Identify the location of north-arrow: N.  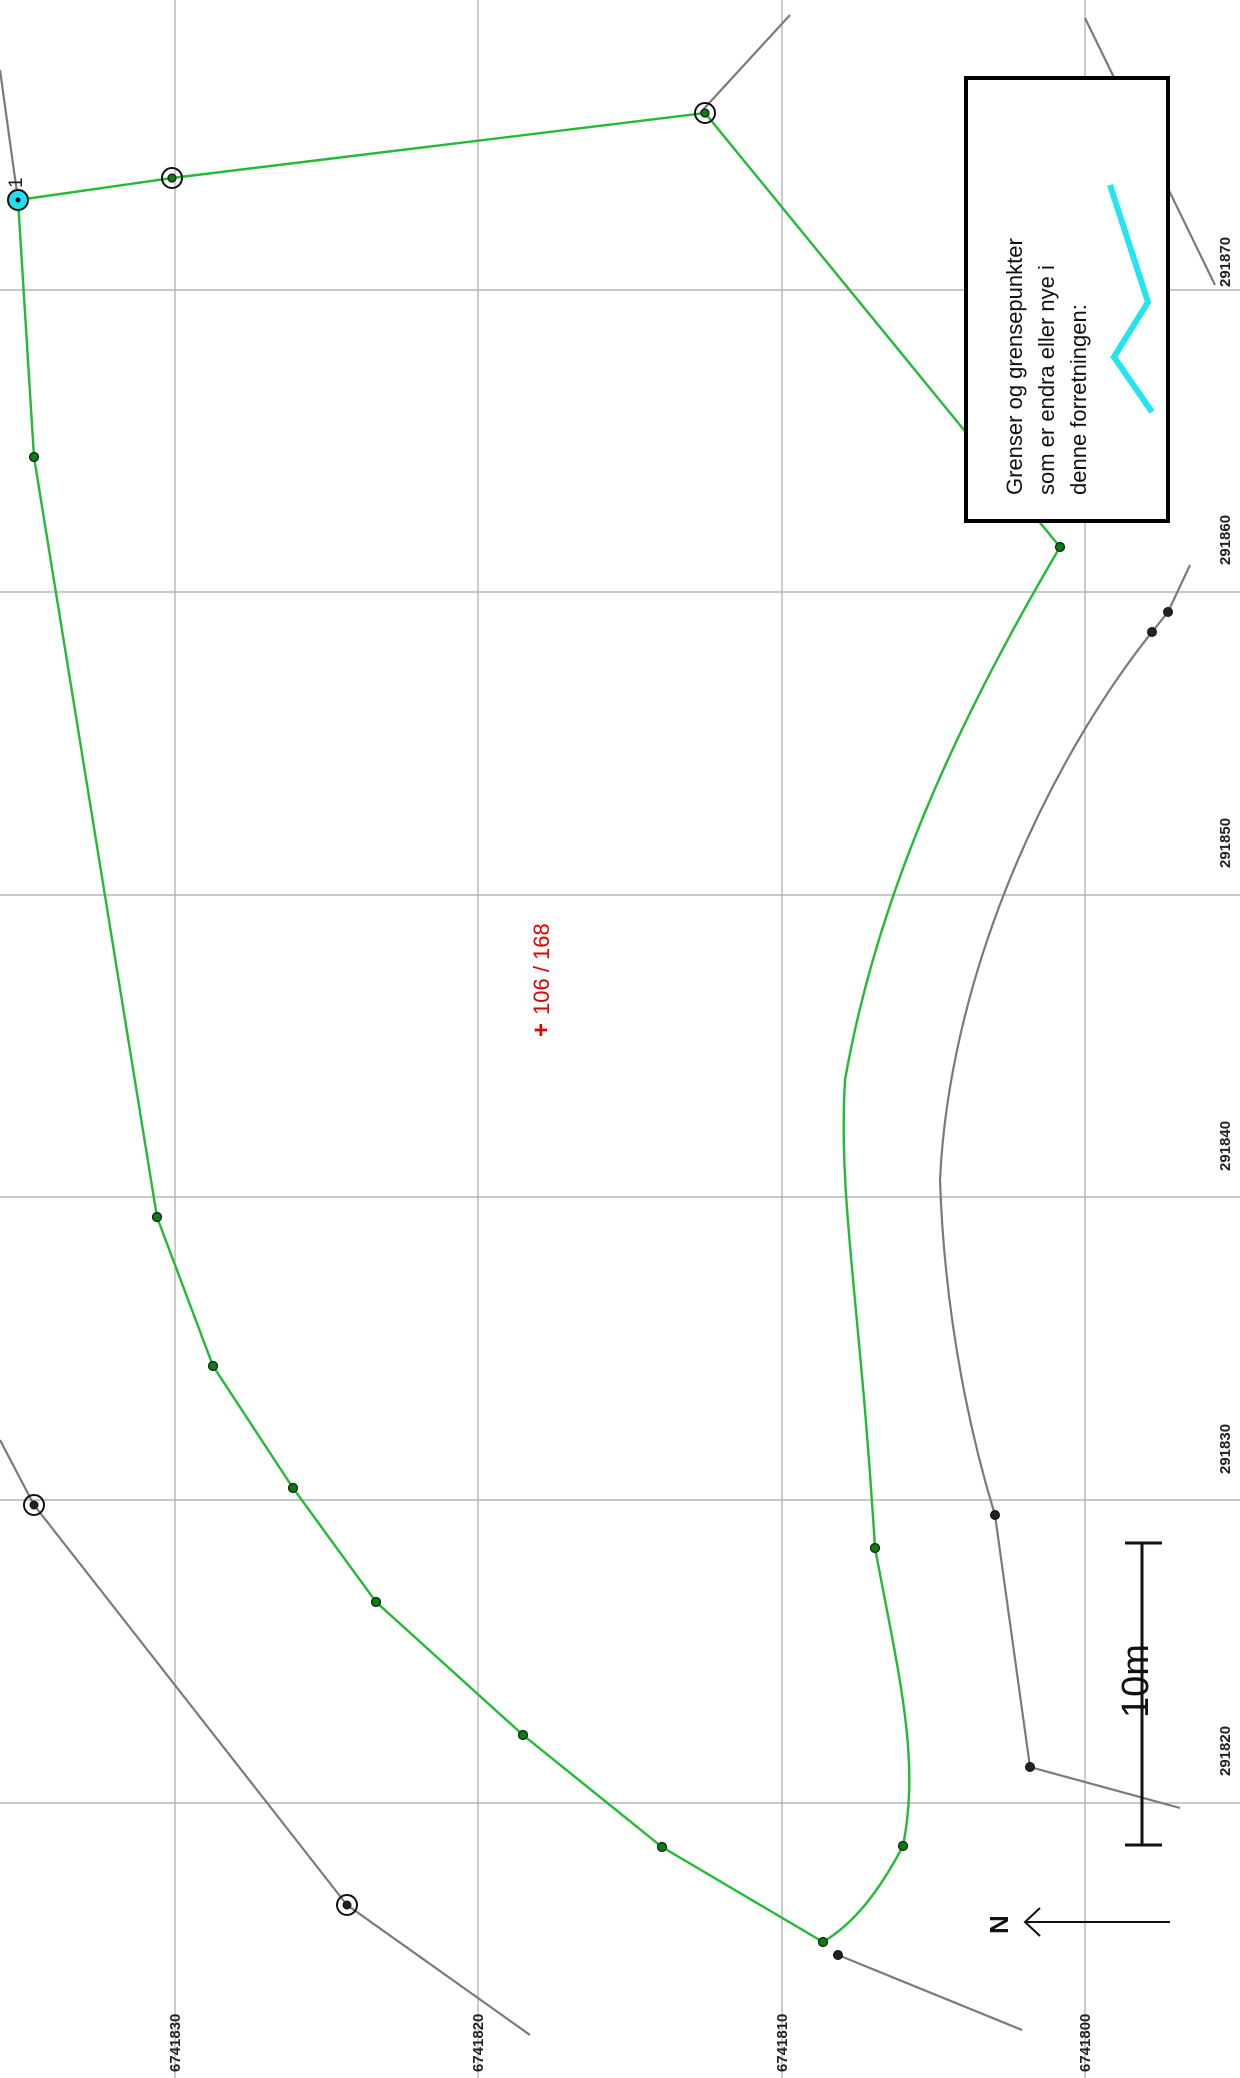
(1077, 1922).